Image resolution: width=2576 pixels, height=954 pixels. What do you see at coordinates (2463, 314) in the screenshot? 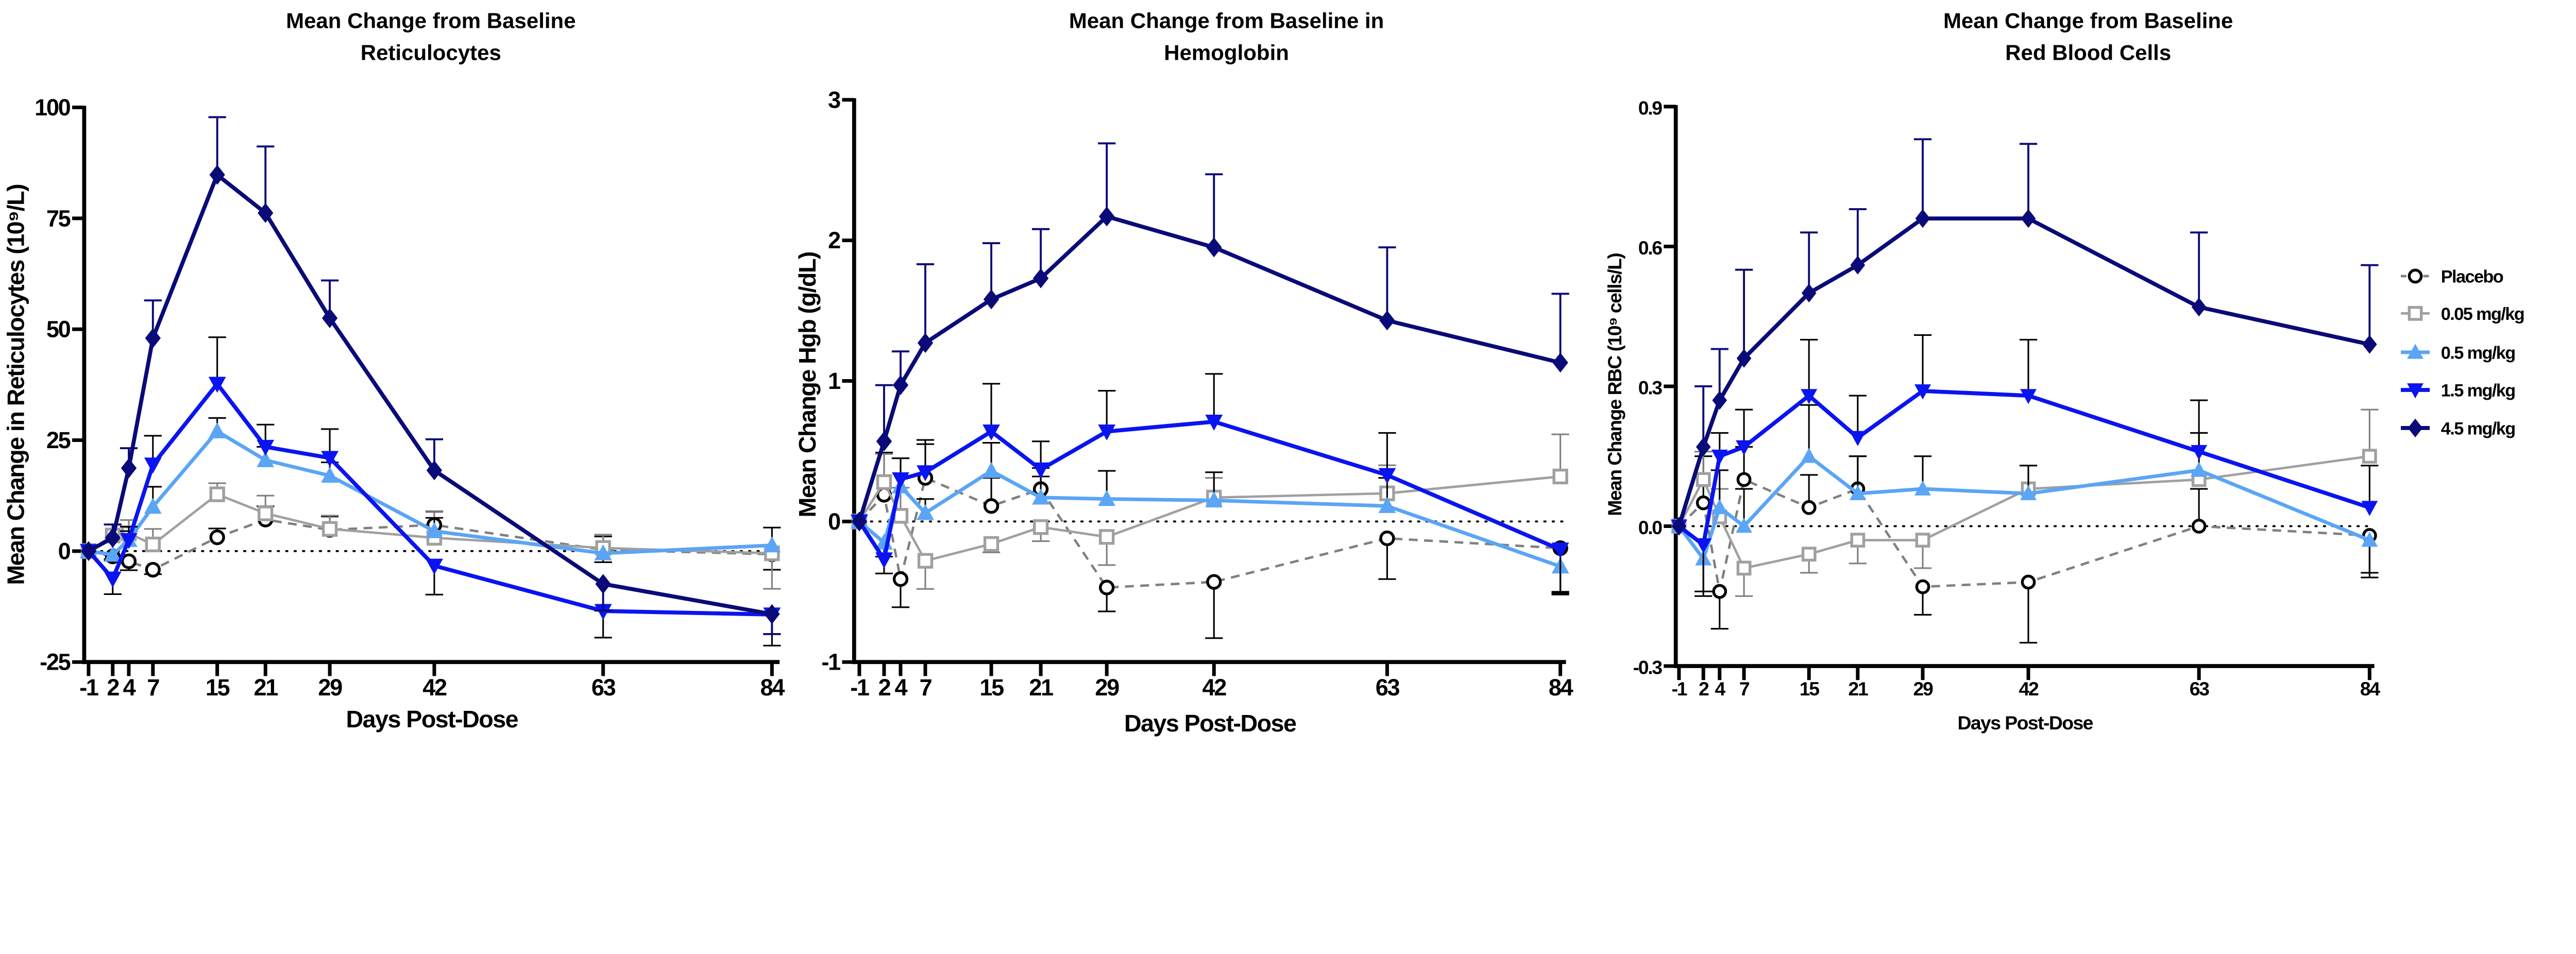
I see `legend-item: 0.05 mg/kg` at bounding box center [2463, 314].